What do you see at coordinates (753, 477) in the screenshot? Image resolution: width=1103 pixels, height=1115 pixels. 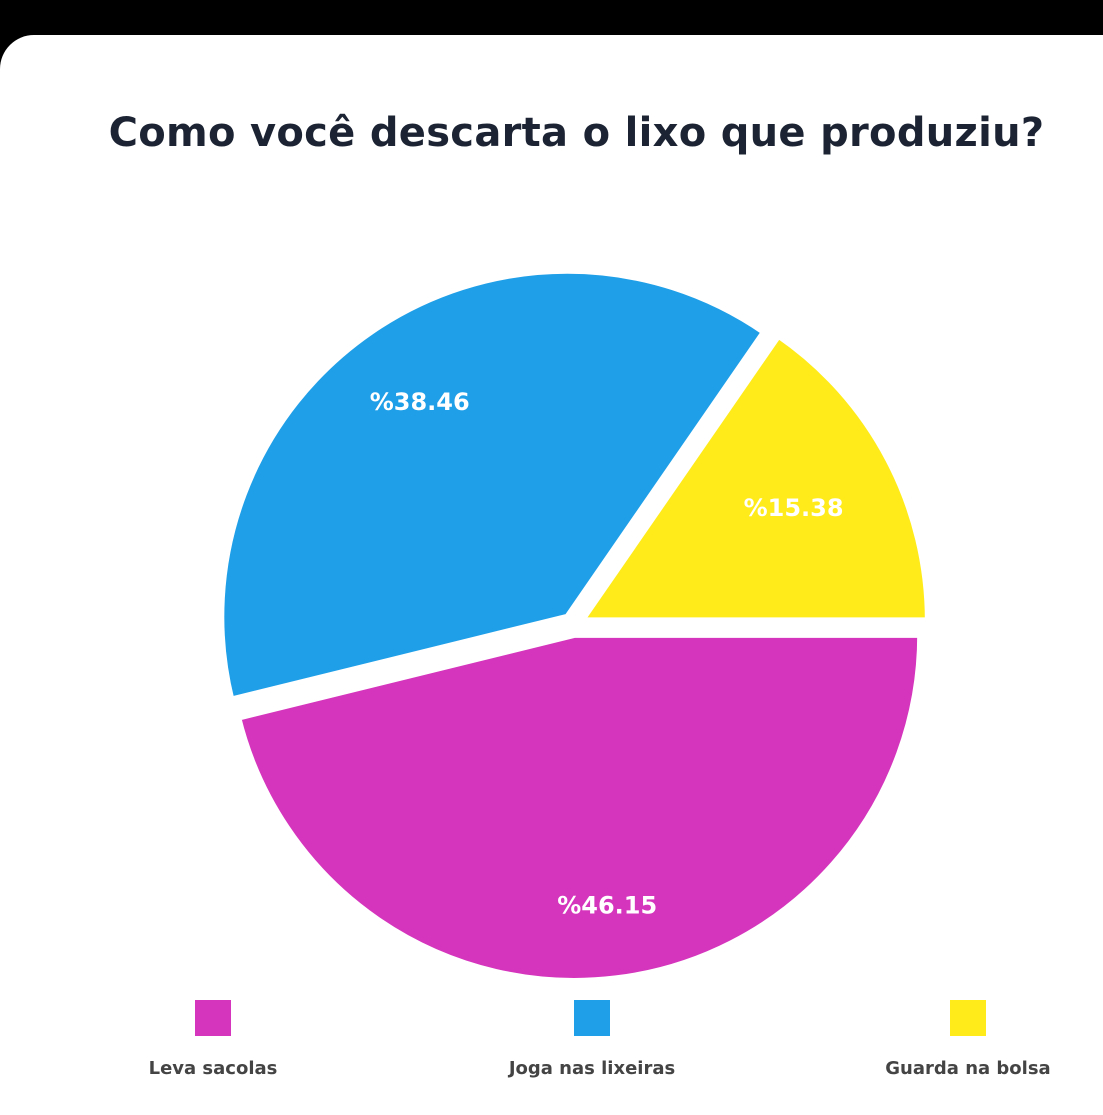 I see `pie-slice-guarda-na-bolsa` at bounding box center [753, 477].